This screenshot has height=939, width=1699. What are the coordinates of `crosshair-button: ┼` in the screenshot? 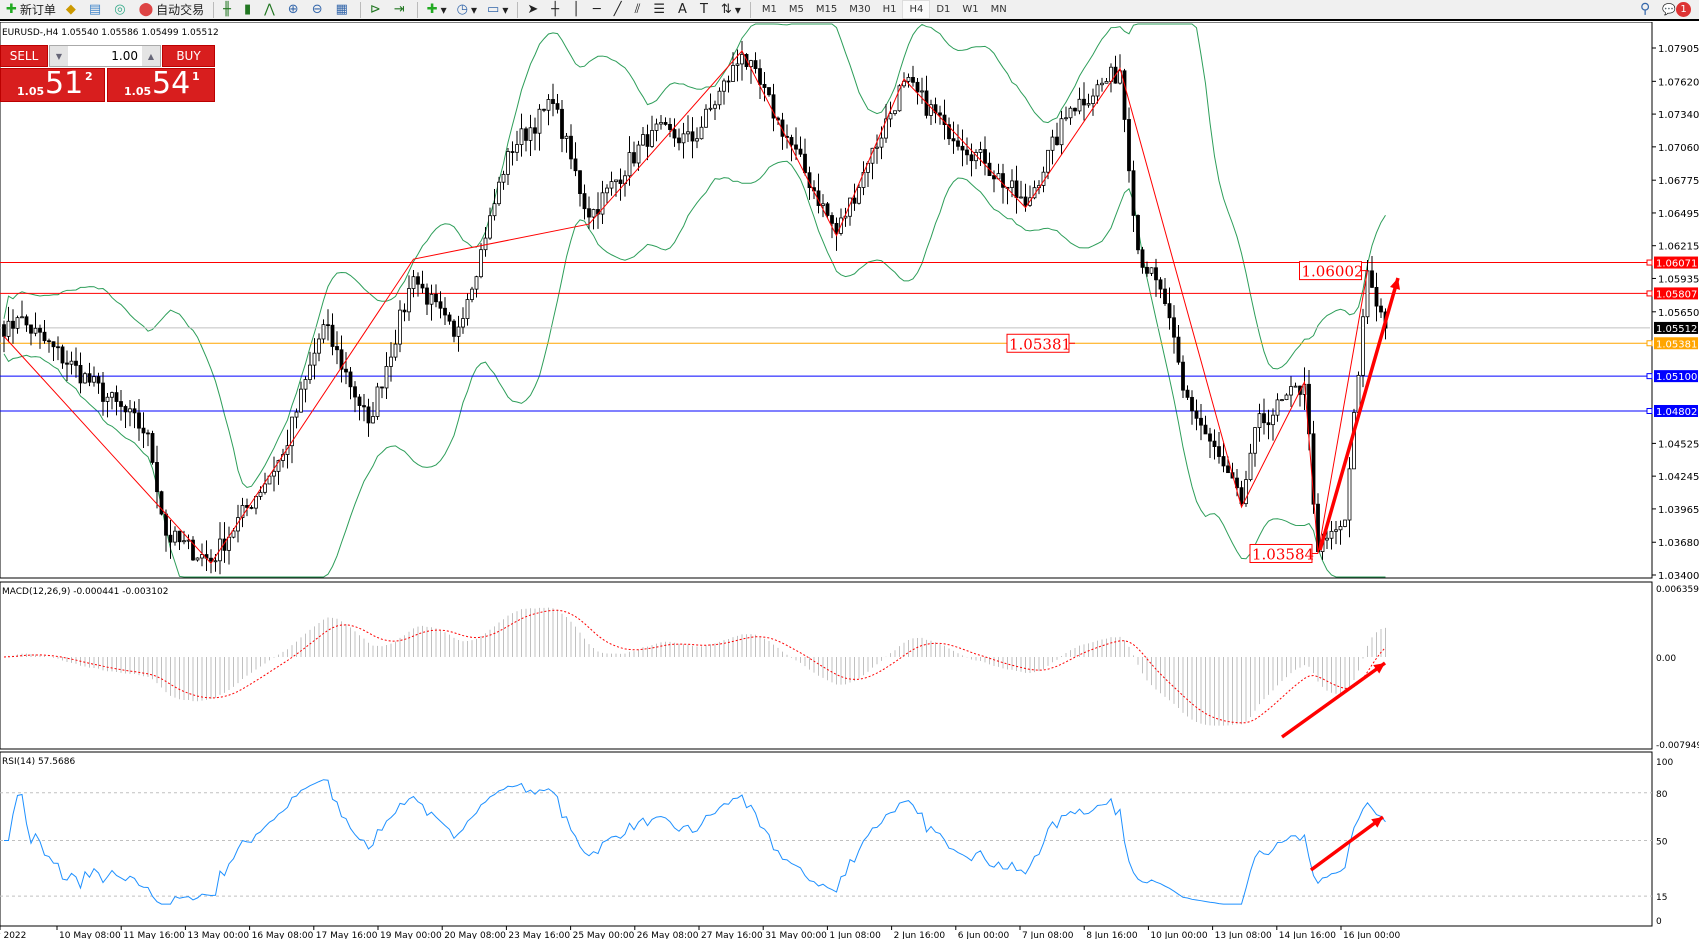 It's located at (556, 9).